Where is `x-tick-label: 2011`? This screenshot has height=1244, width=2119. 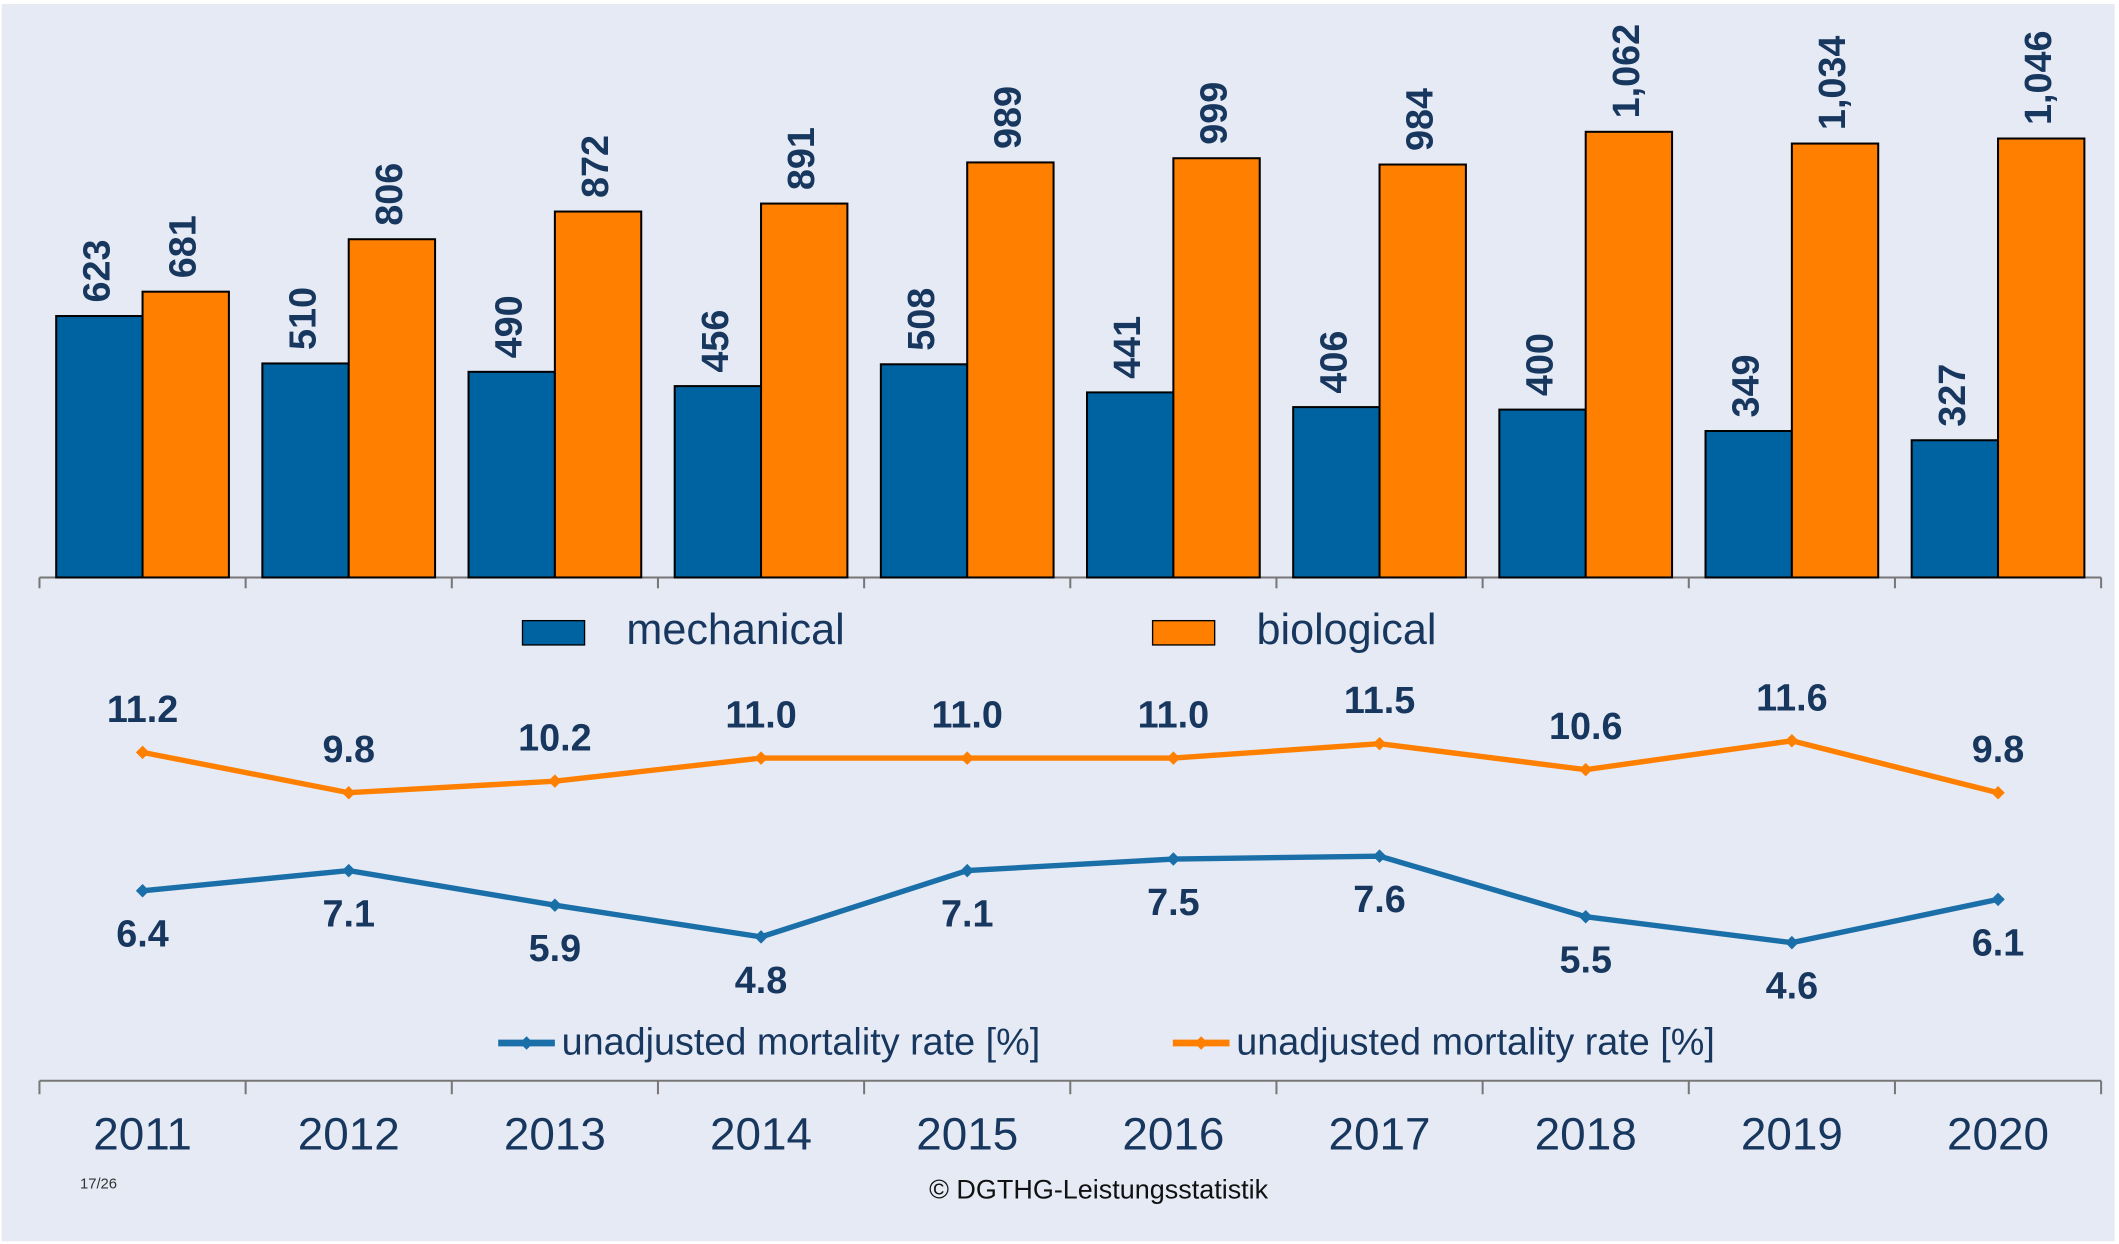 x-tick-label: 2011 is located at coordinates (142, 1134).